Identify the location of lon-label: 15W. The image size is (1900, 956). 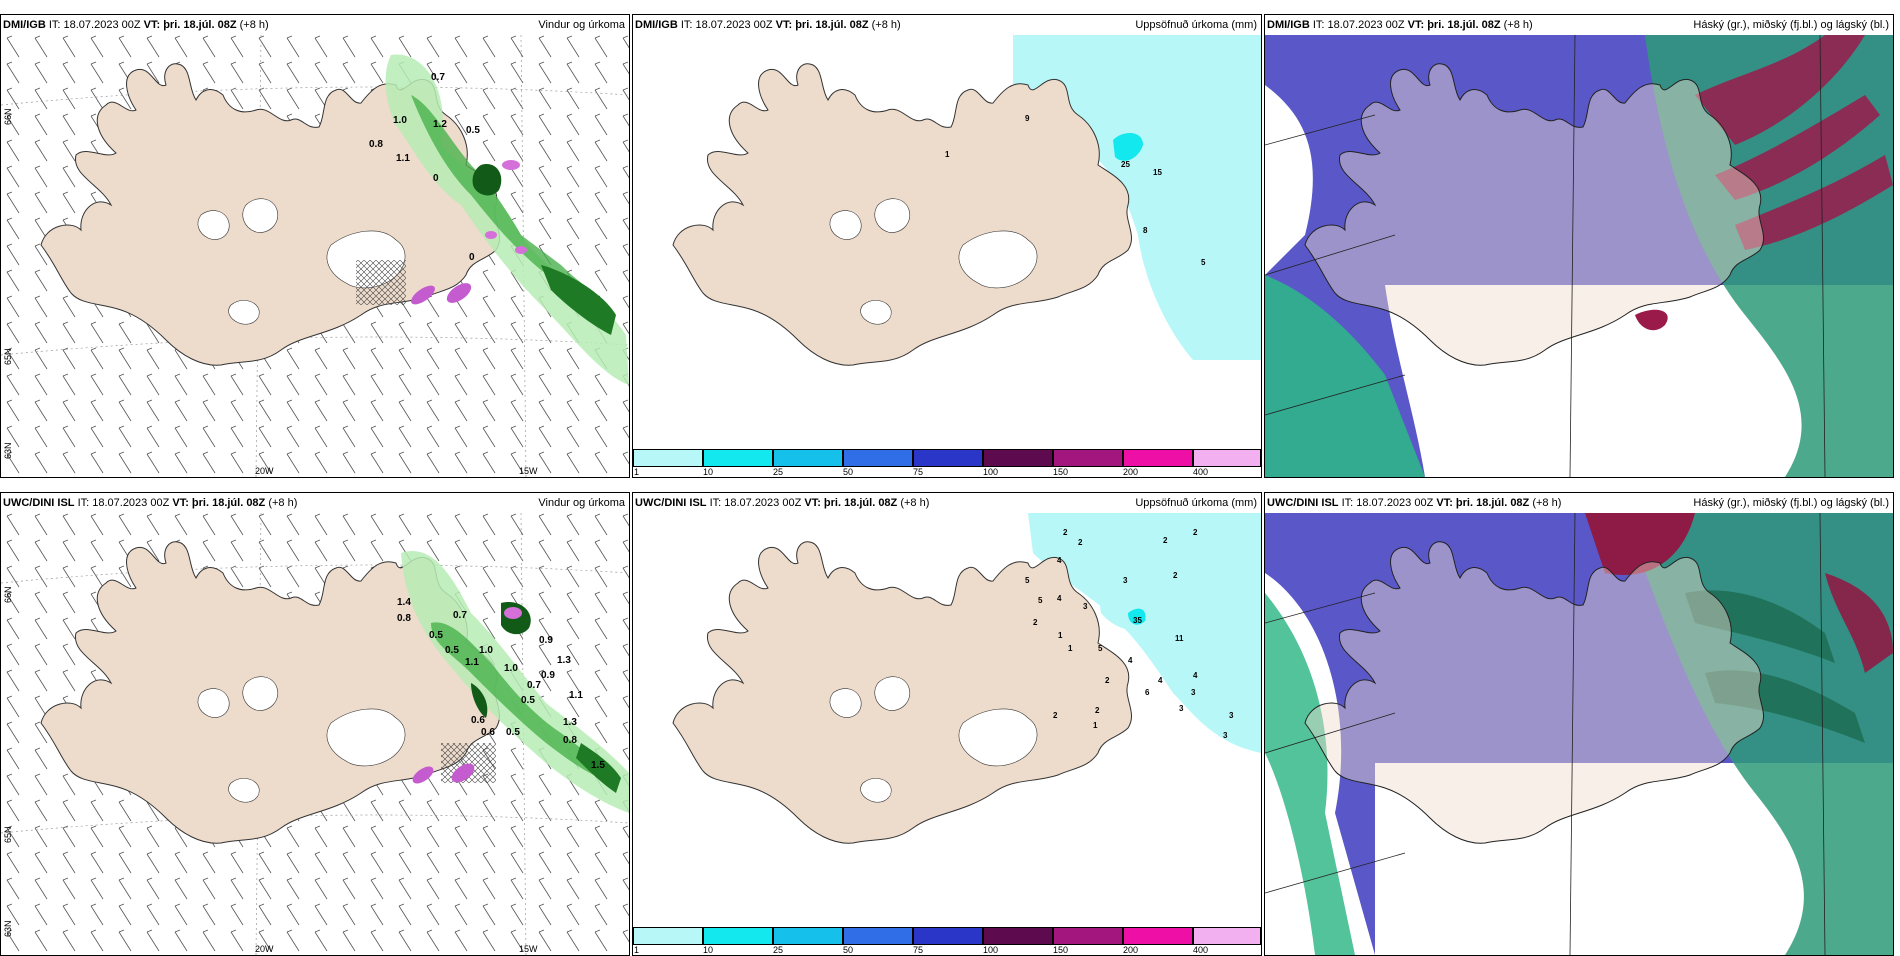
(528, 949).